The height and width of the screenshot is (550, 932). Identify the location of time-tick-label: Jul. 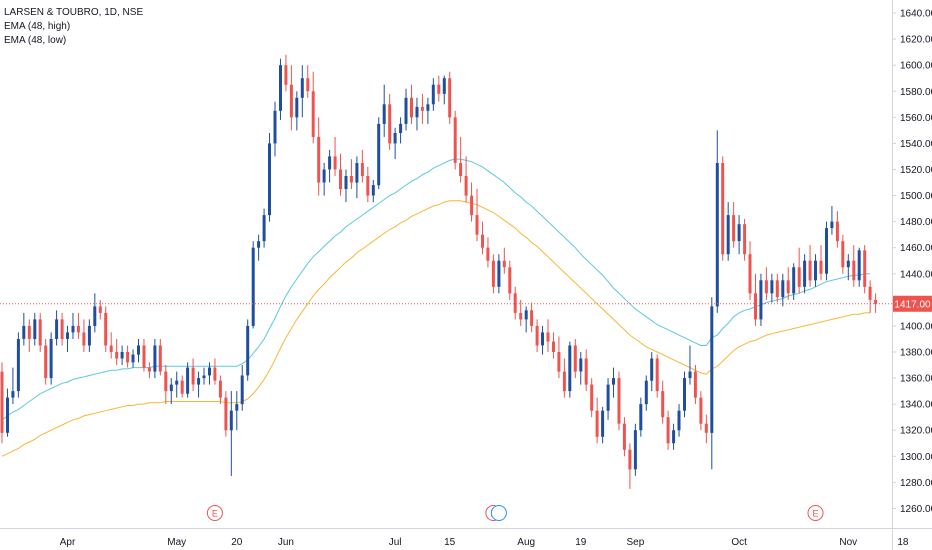
(395, 542).